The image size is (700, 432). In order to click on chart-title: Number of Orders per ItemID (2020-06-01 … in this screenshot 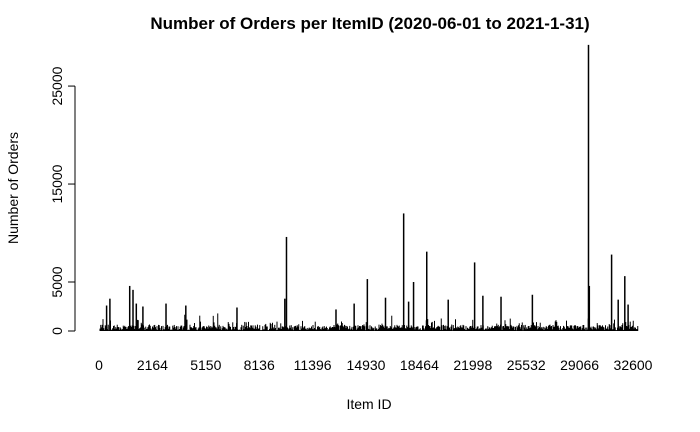, I will do `click(369, 23)`.